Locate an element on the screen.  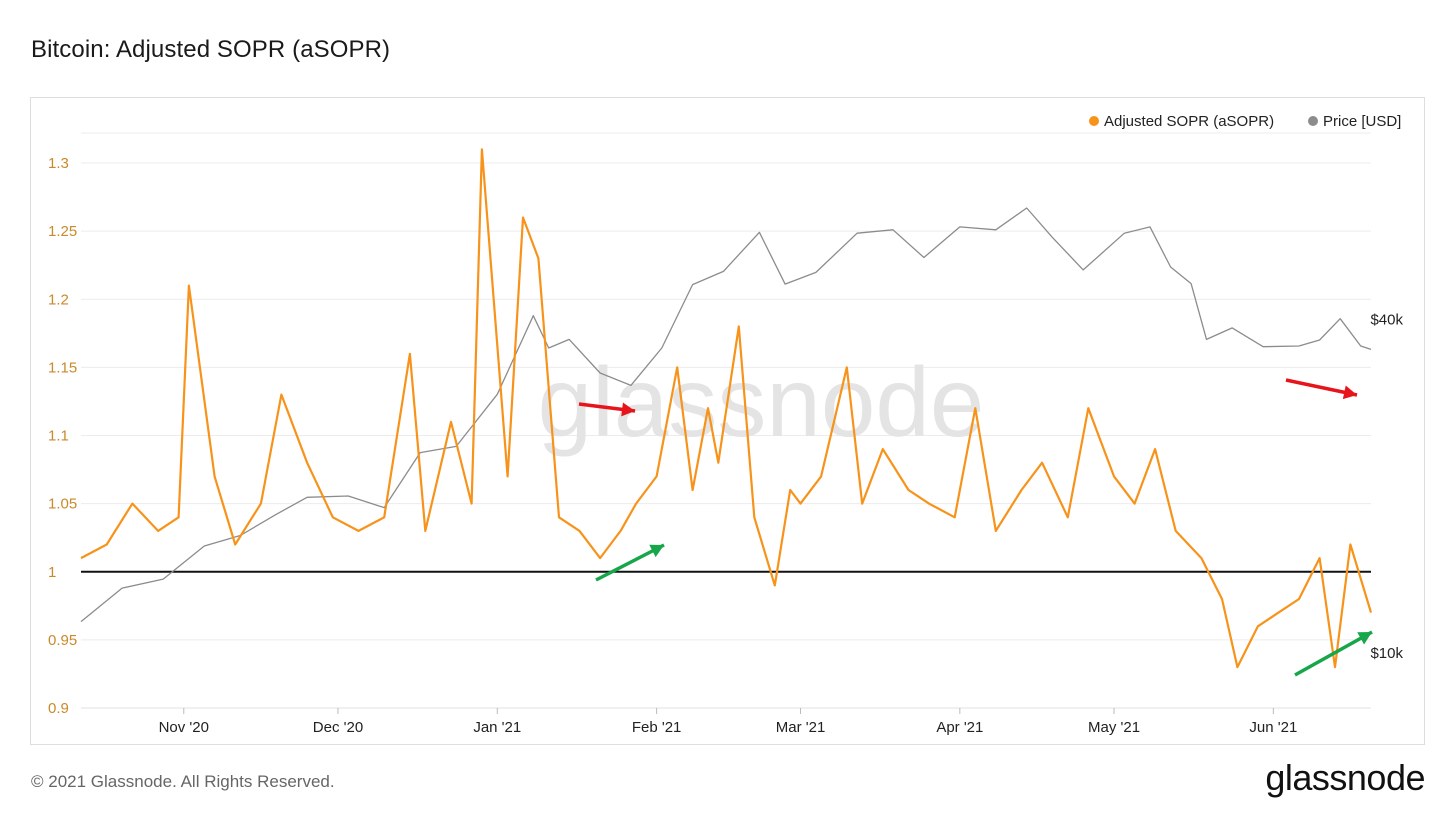
footer-copyright: © 2021 Glassnode. All Rights Reserved. is located at coordinates (183, 781).